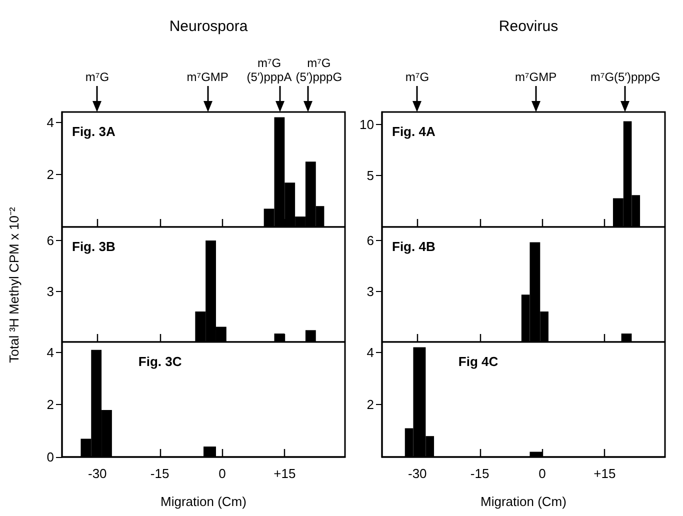 The image size is (683, 516). What do you see at coordinates (528, 26) in the screenshot?
I see `chart-title: Reovirus` at bounding box center [528, 26].